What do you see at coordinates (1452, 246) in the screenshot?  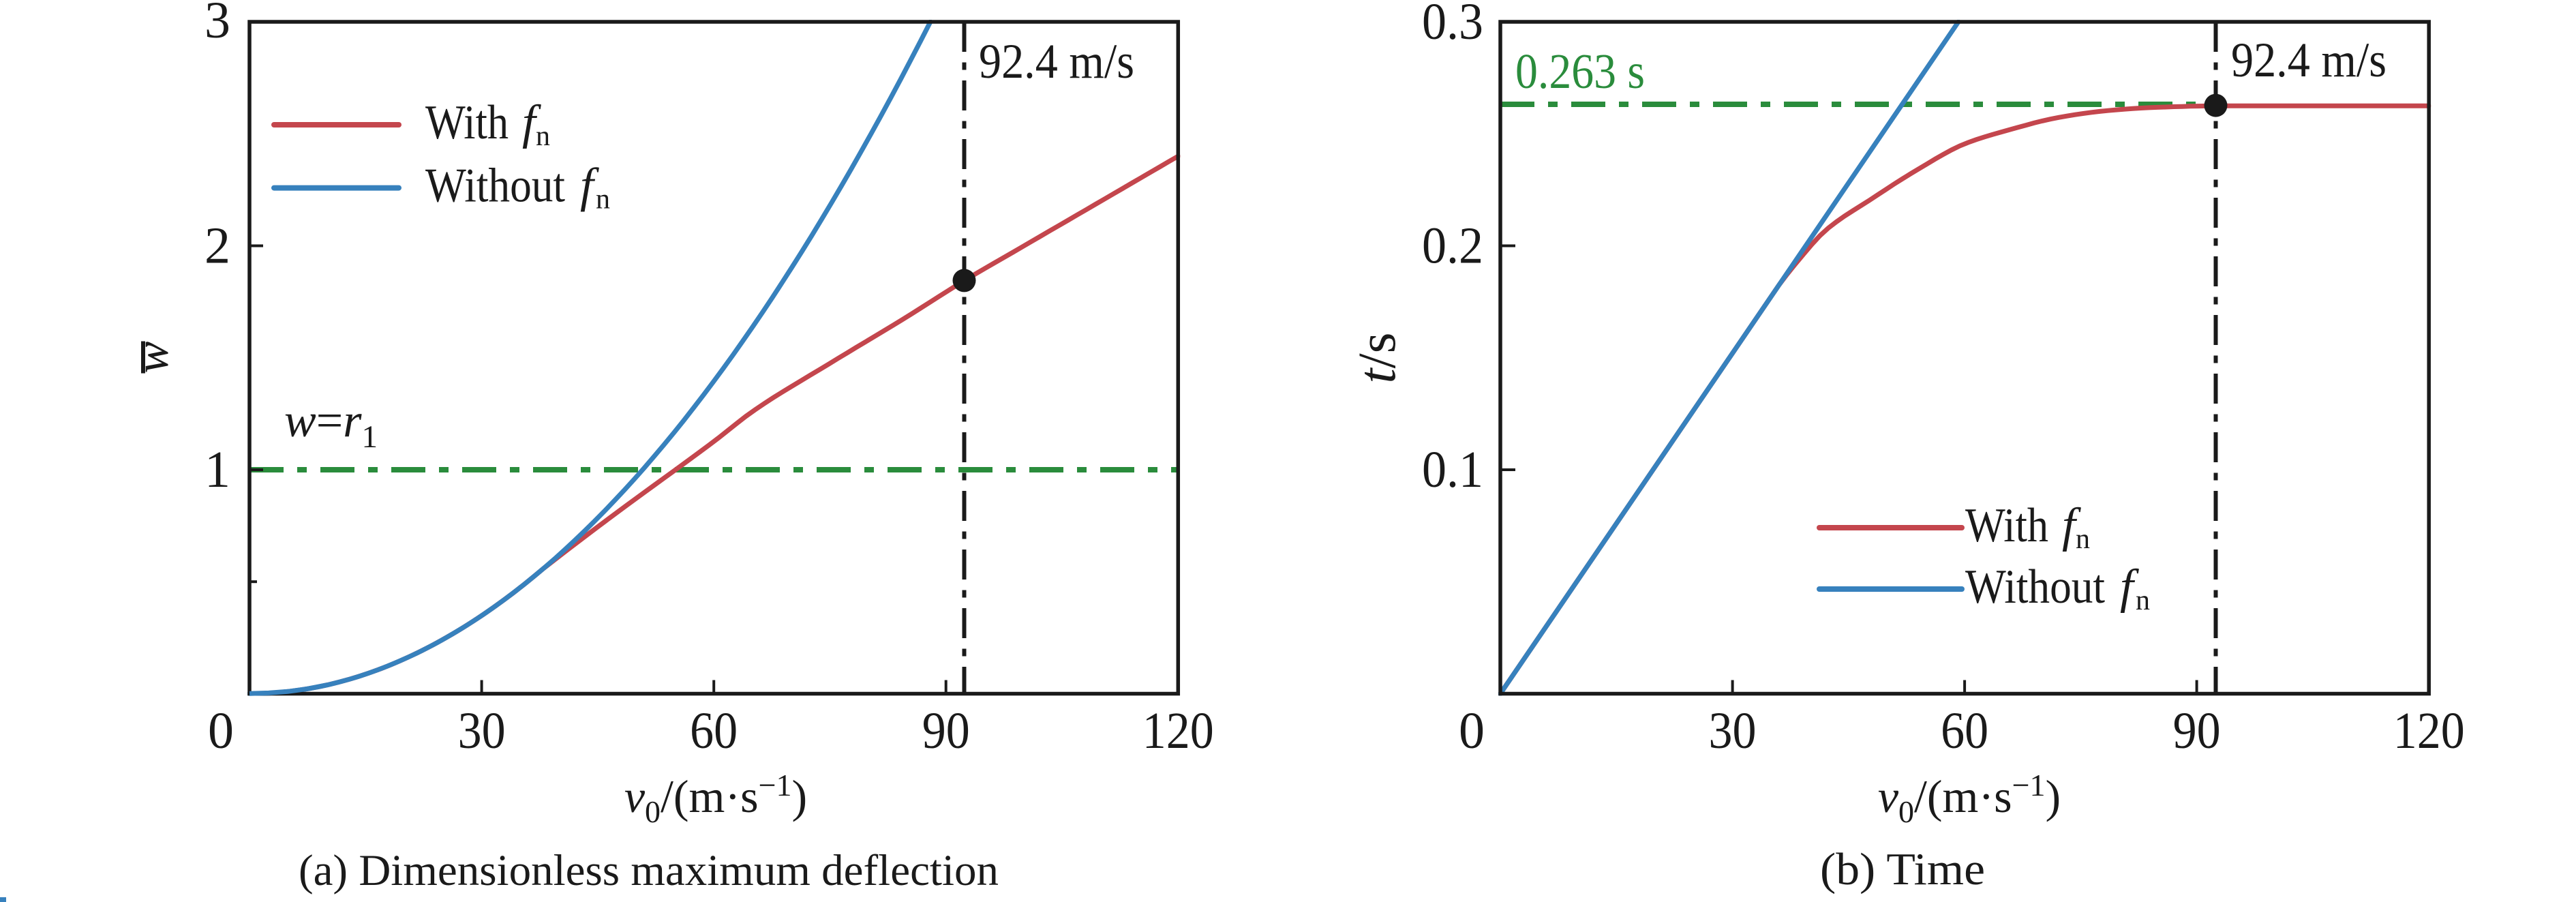 I see `svg-text: 0.2` at bounding box center [1452, 246].